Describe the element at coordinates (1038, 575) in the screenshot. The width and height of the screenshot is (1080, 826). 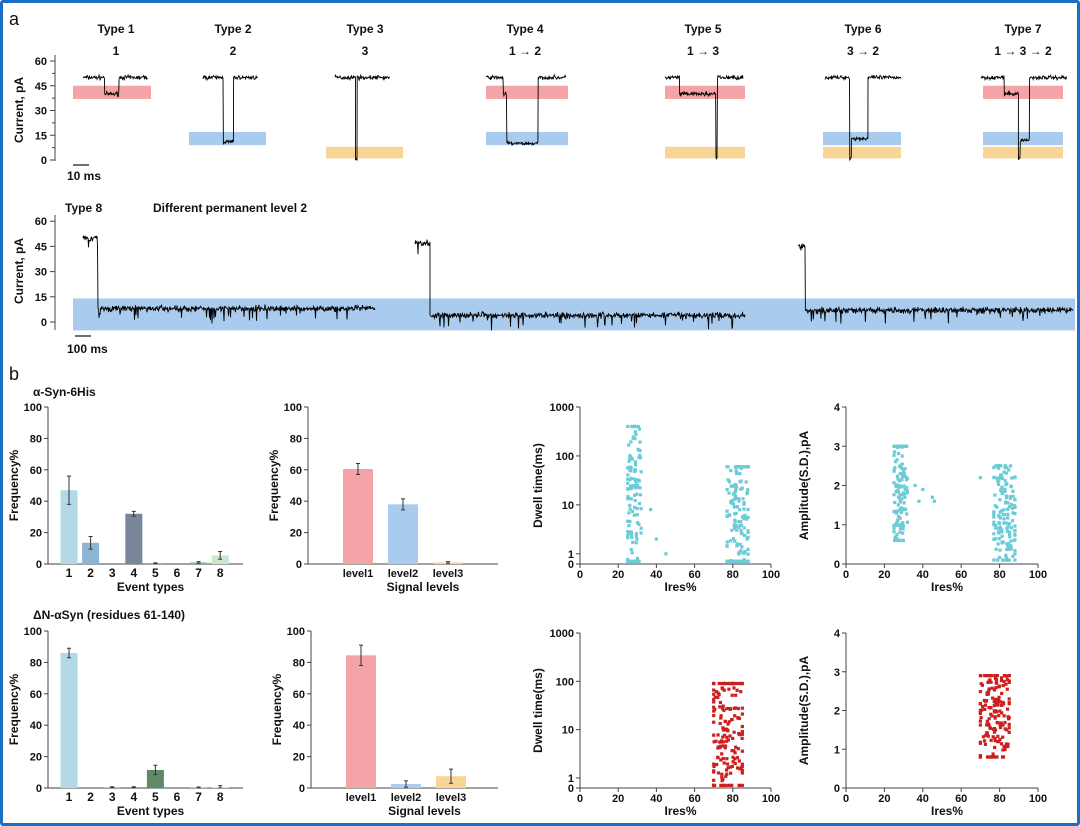
I see `x-tick-label: 100` at that location.